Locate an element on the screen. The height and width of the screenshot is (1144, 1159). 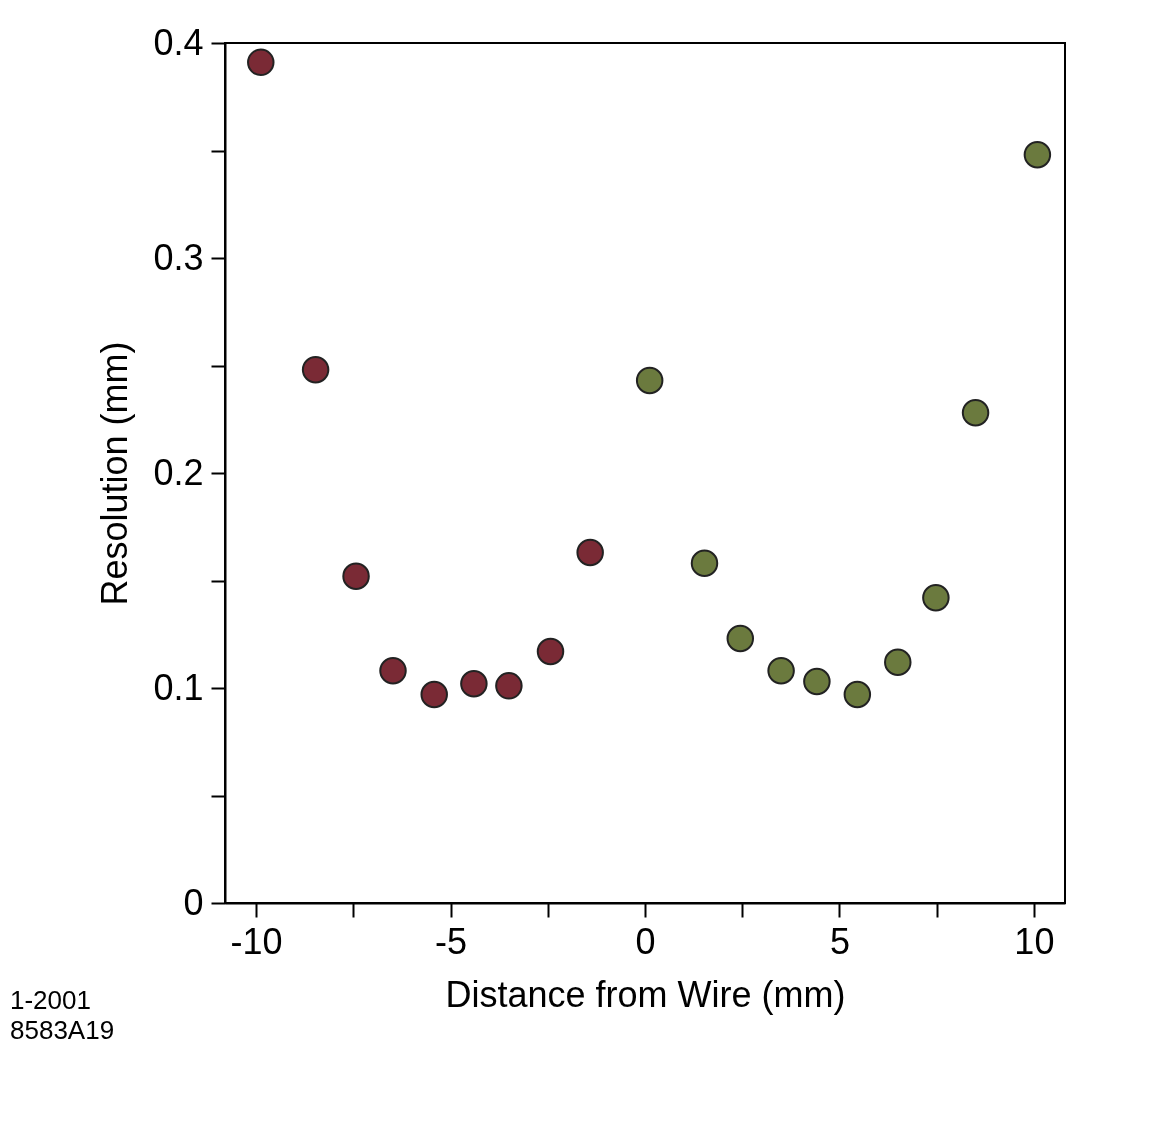
x-tick-label: -5 is located at coordinates (451, 941).